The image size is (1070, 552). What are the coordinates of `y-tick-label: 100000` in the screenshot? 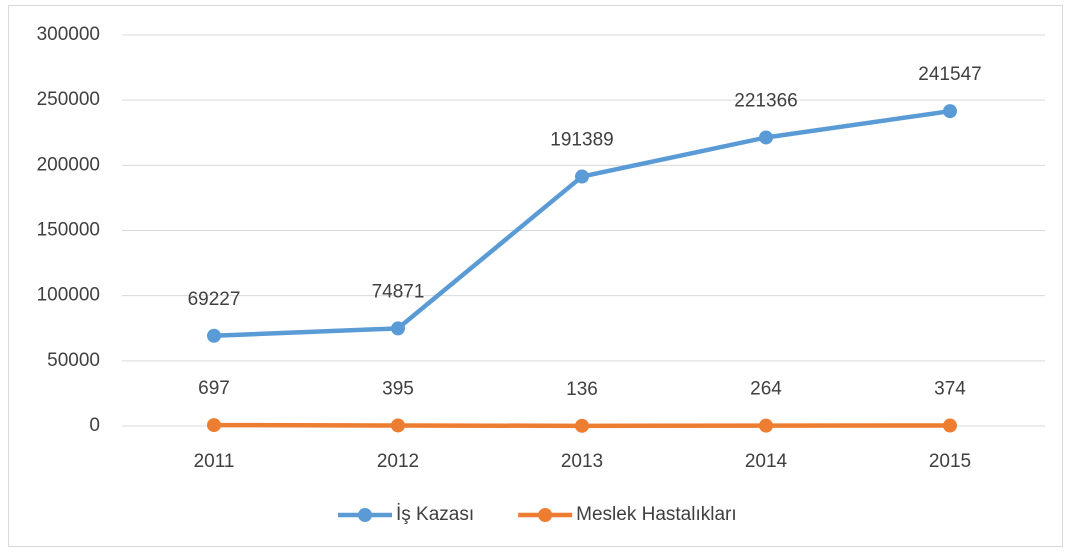 It's located at (68, 295).